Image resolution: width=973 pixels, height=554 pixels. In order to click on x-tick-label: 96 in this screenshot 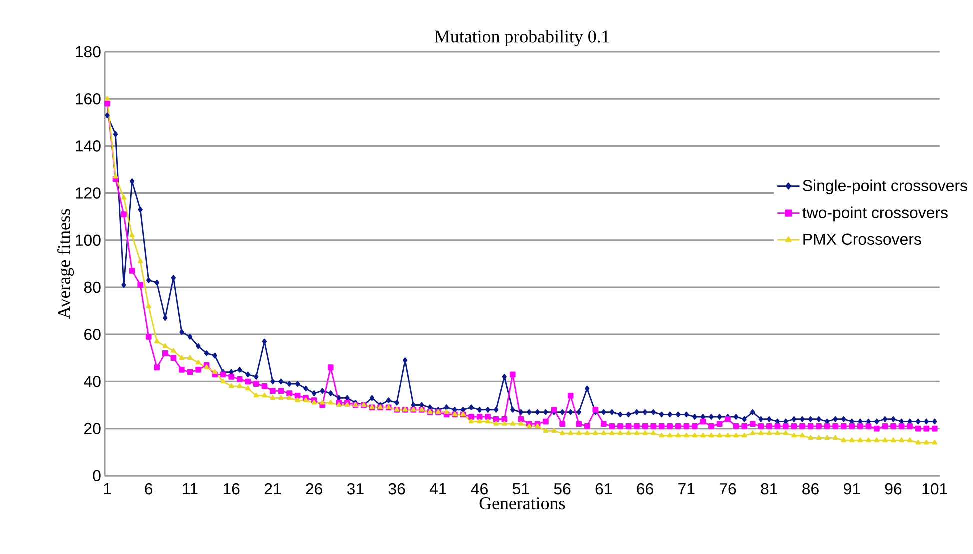, I will do `click(893, 489)`.